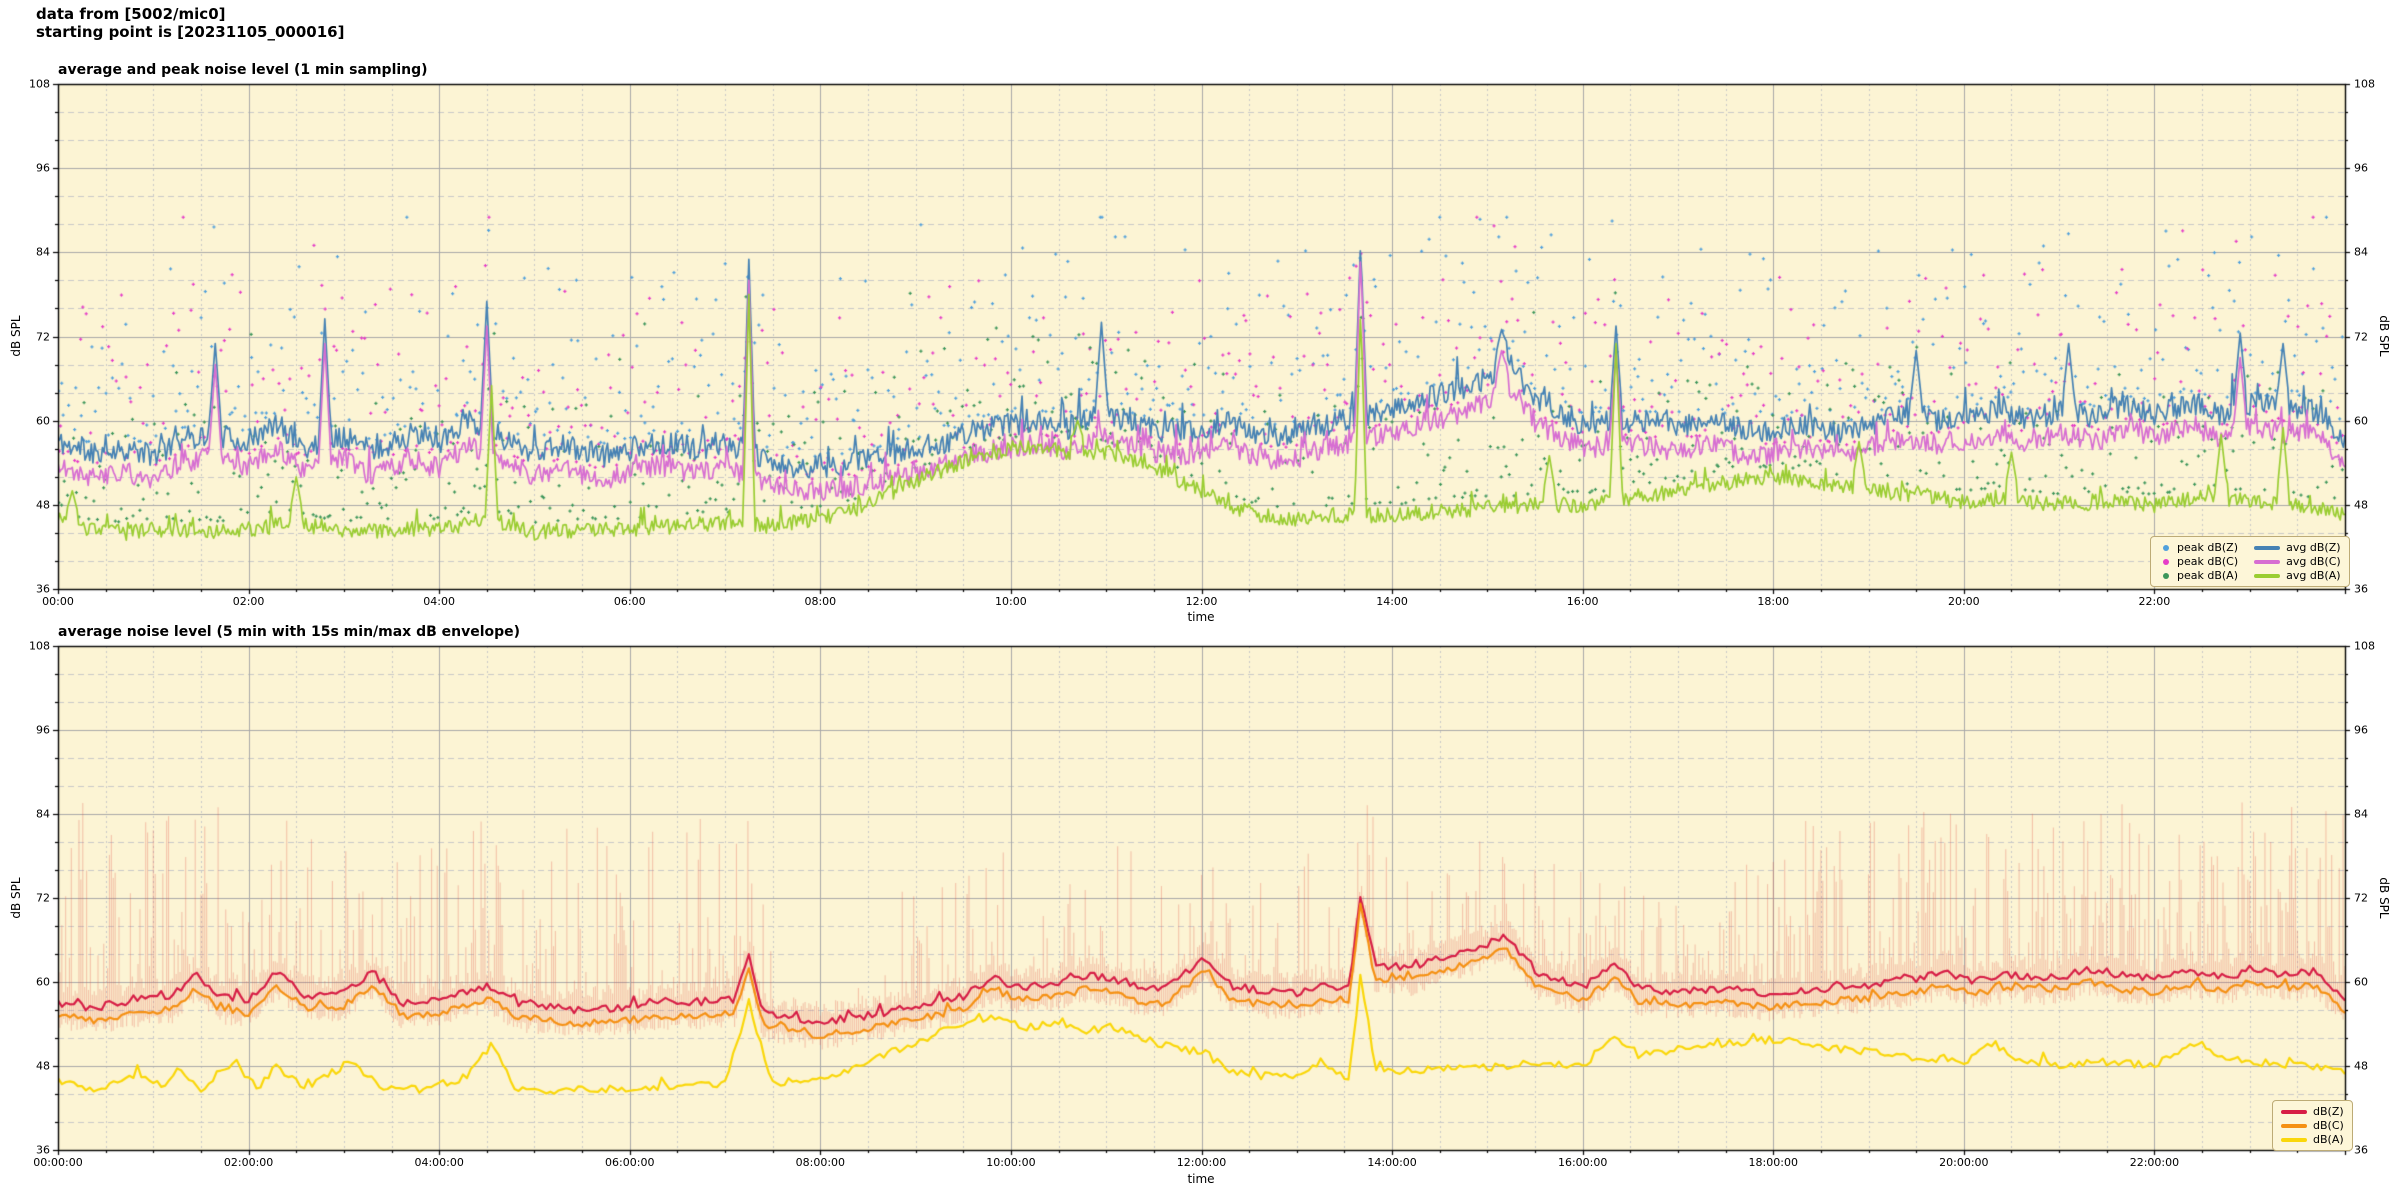 The image size is (2400, 1200). Describe the element at coordinates (1201, 1162) in the screenshot. I see `x-tick-label: 12:00:00` at that location.